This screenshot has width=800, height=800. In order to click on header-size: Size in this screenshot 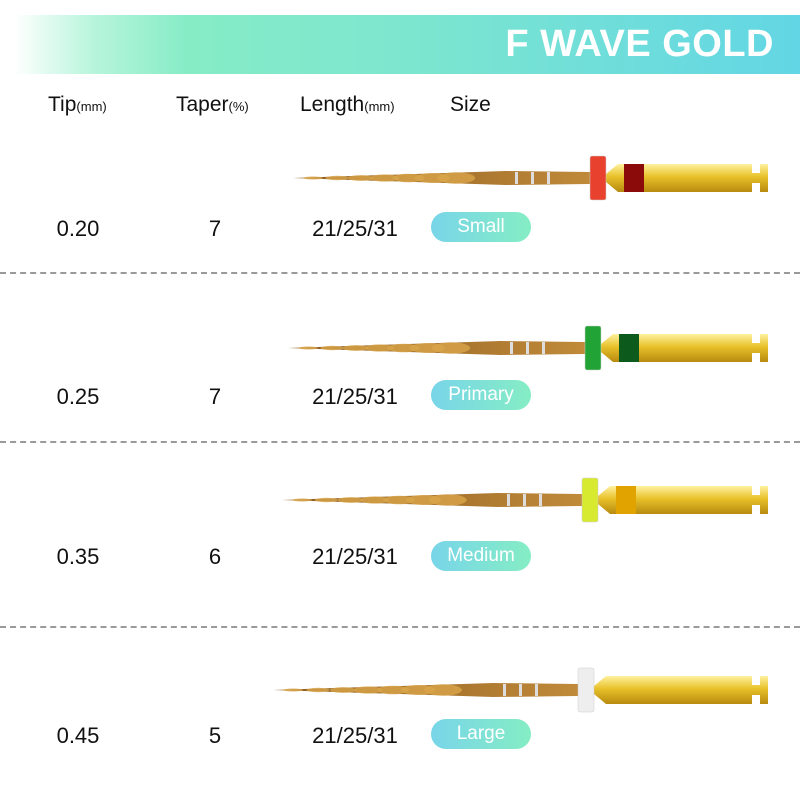, I will do `click(470, 104)`.